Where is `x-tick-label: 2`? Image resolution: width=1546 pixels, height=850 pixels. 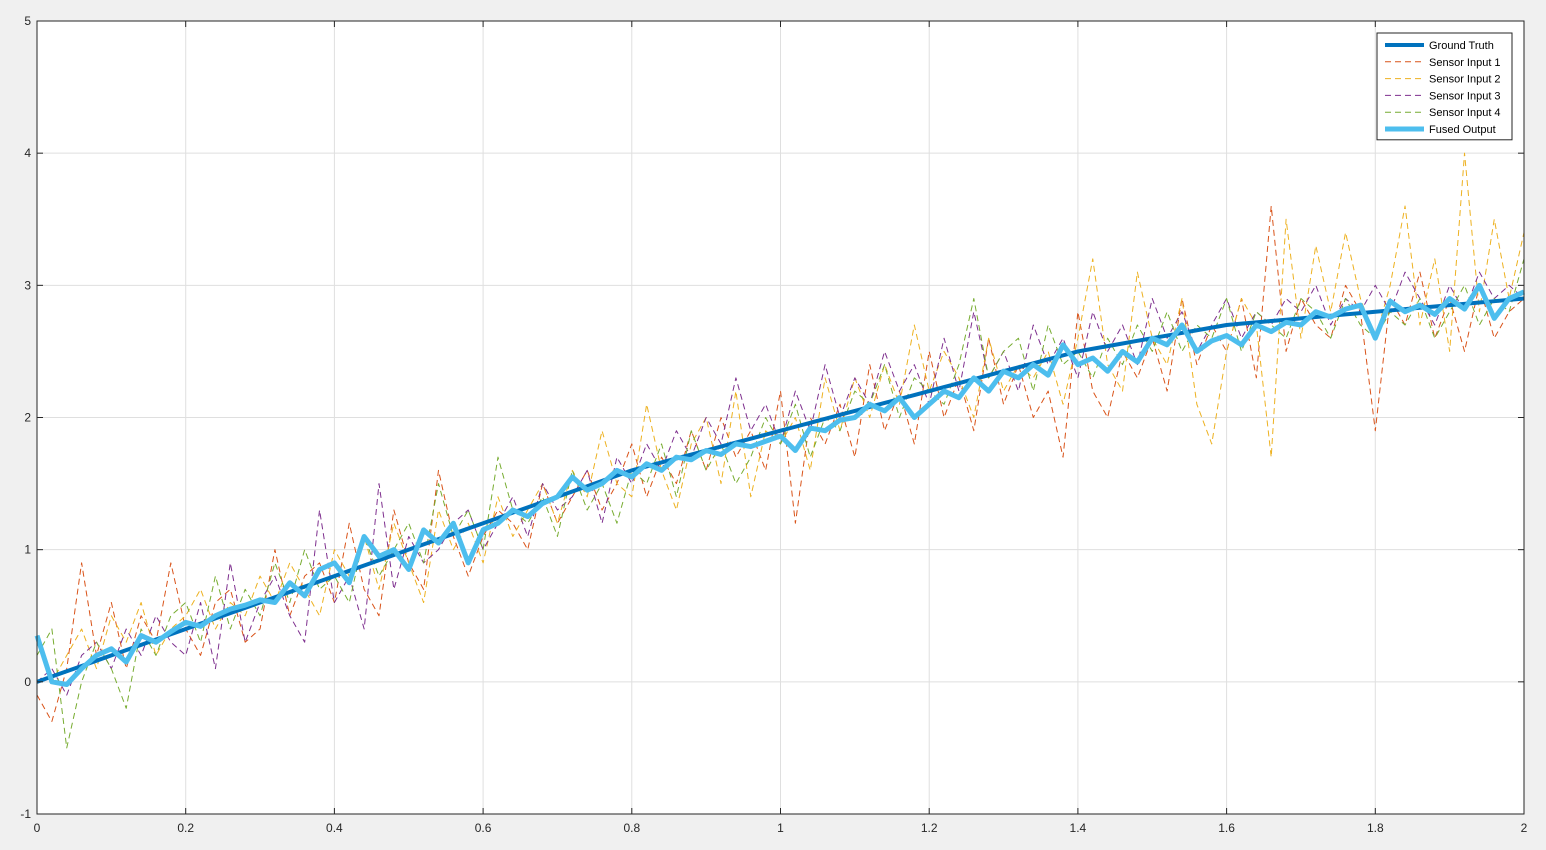 x-tick-label: 2 is located at coordinates (1524, 828).